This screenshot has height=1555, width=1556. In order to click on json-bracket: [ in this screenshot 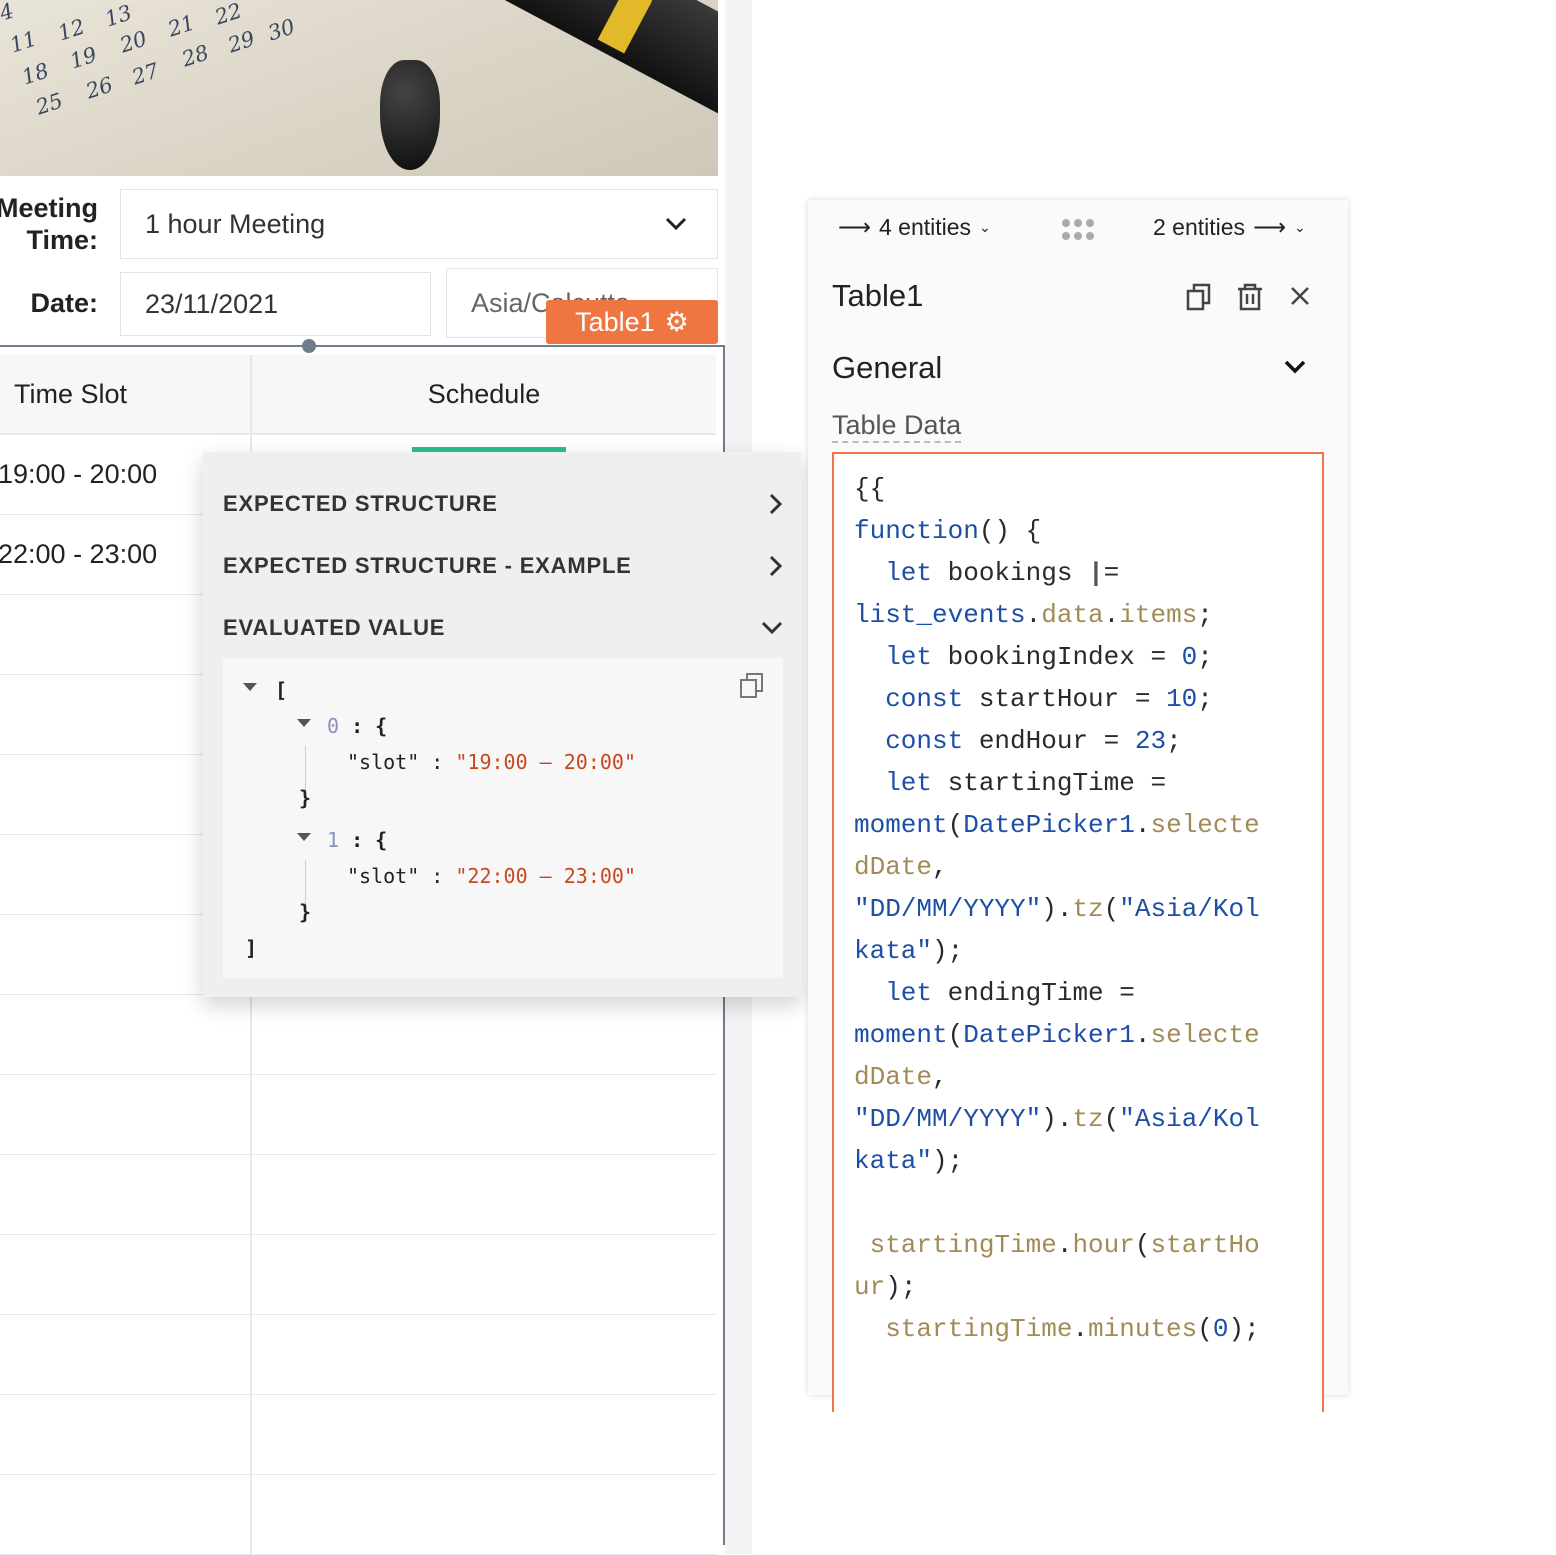, I will do `click(281, 690)`.